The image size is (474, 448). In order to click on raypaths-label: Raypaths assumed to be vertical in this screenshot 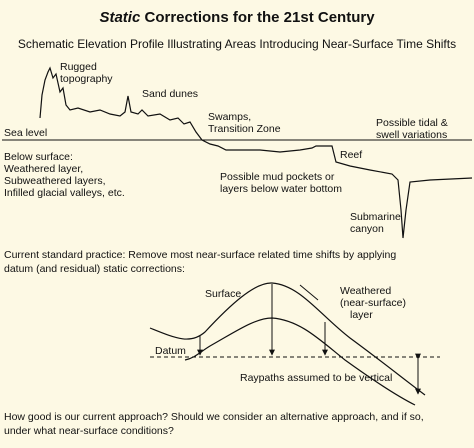, I will do `click(316, 378)`.